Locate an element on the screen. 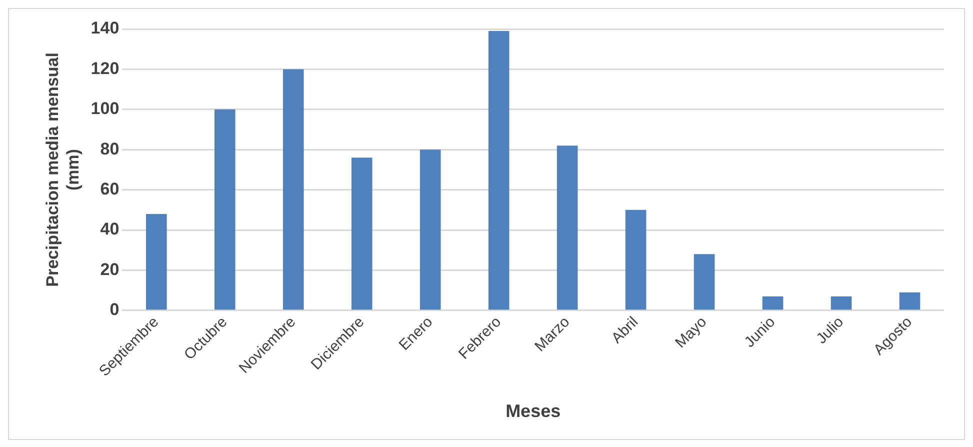  y-tick-label: 40 is located at coordinates (110, 229).